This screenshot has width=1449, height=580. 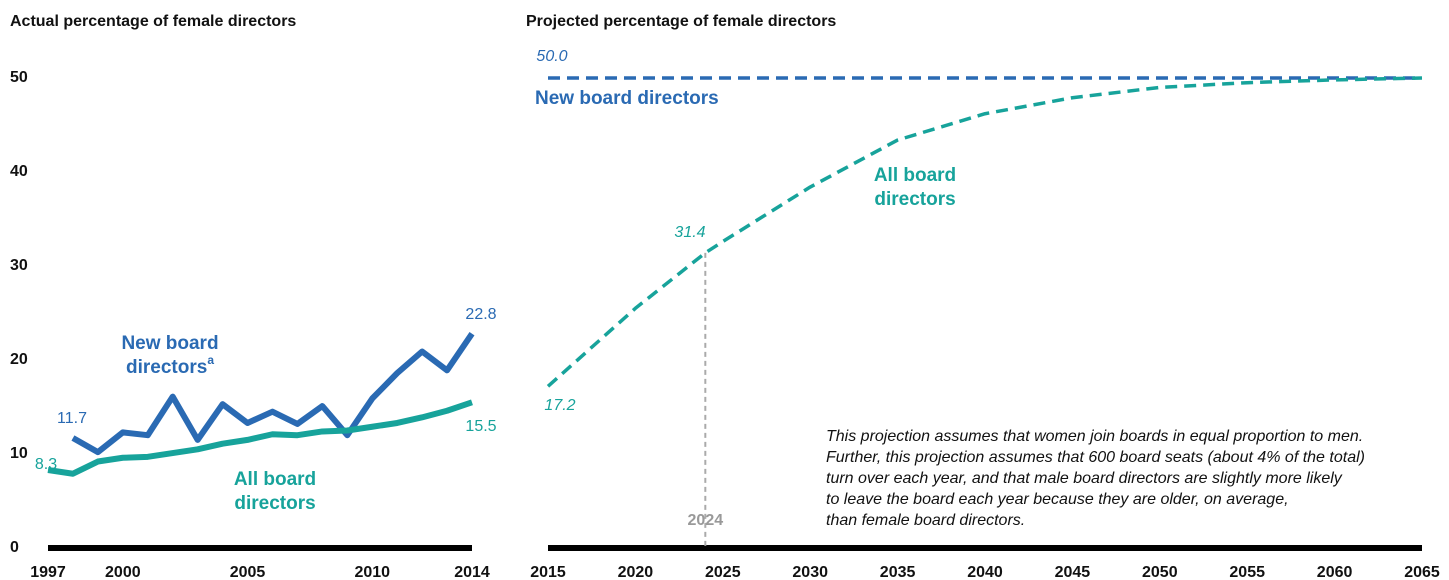 What do you see at coordinates (1073, 572) in the screenshot?
I see `x-tick-label: 2045` at bounding box center [1073, 572].